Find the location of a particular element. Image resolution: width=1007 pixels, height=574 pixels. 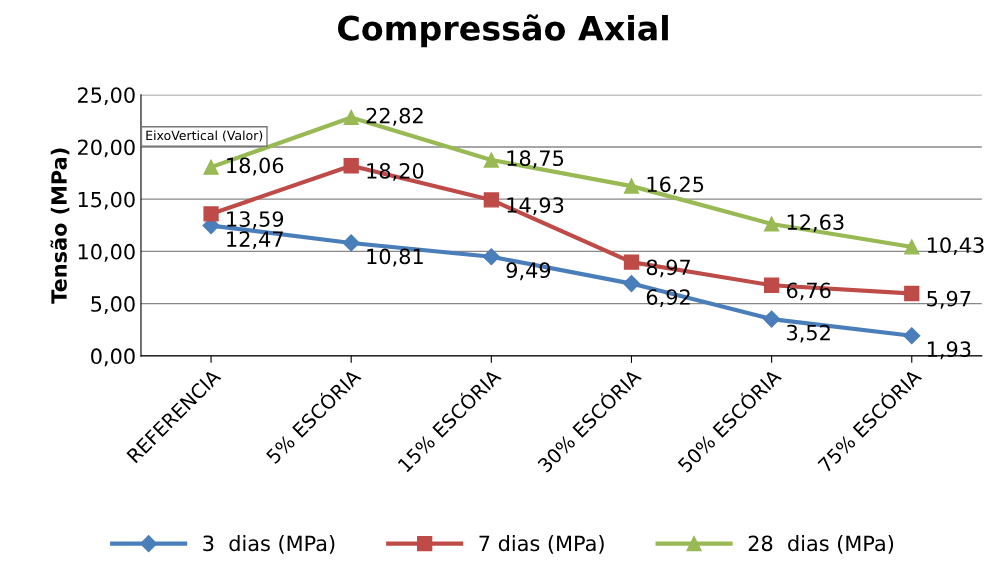

data-label: 12,63 is located at coordinates (815, 223).